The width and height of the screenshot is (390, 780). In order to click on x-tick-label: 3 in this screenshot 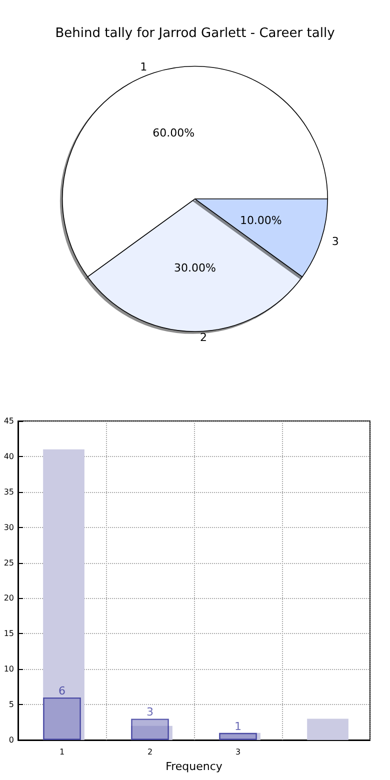, I will do `click(238, 752)`.